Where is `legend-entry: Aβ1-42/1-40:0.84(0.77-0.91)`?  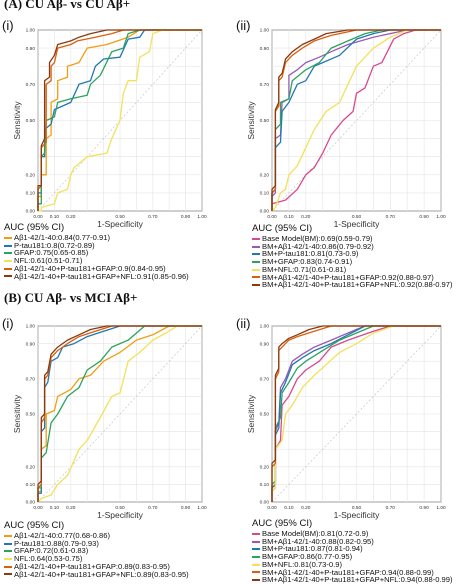
legend-entry: Aβ1-42/1-40:0.84(0.77-0.91) is located at coordinates (96, 238).